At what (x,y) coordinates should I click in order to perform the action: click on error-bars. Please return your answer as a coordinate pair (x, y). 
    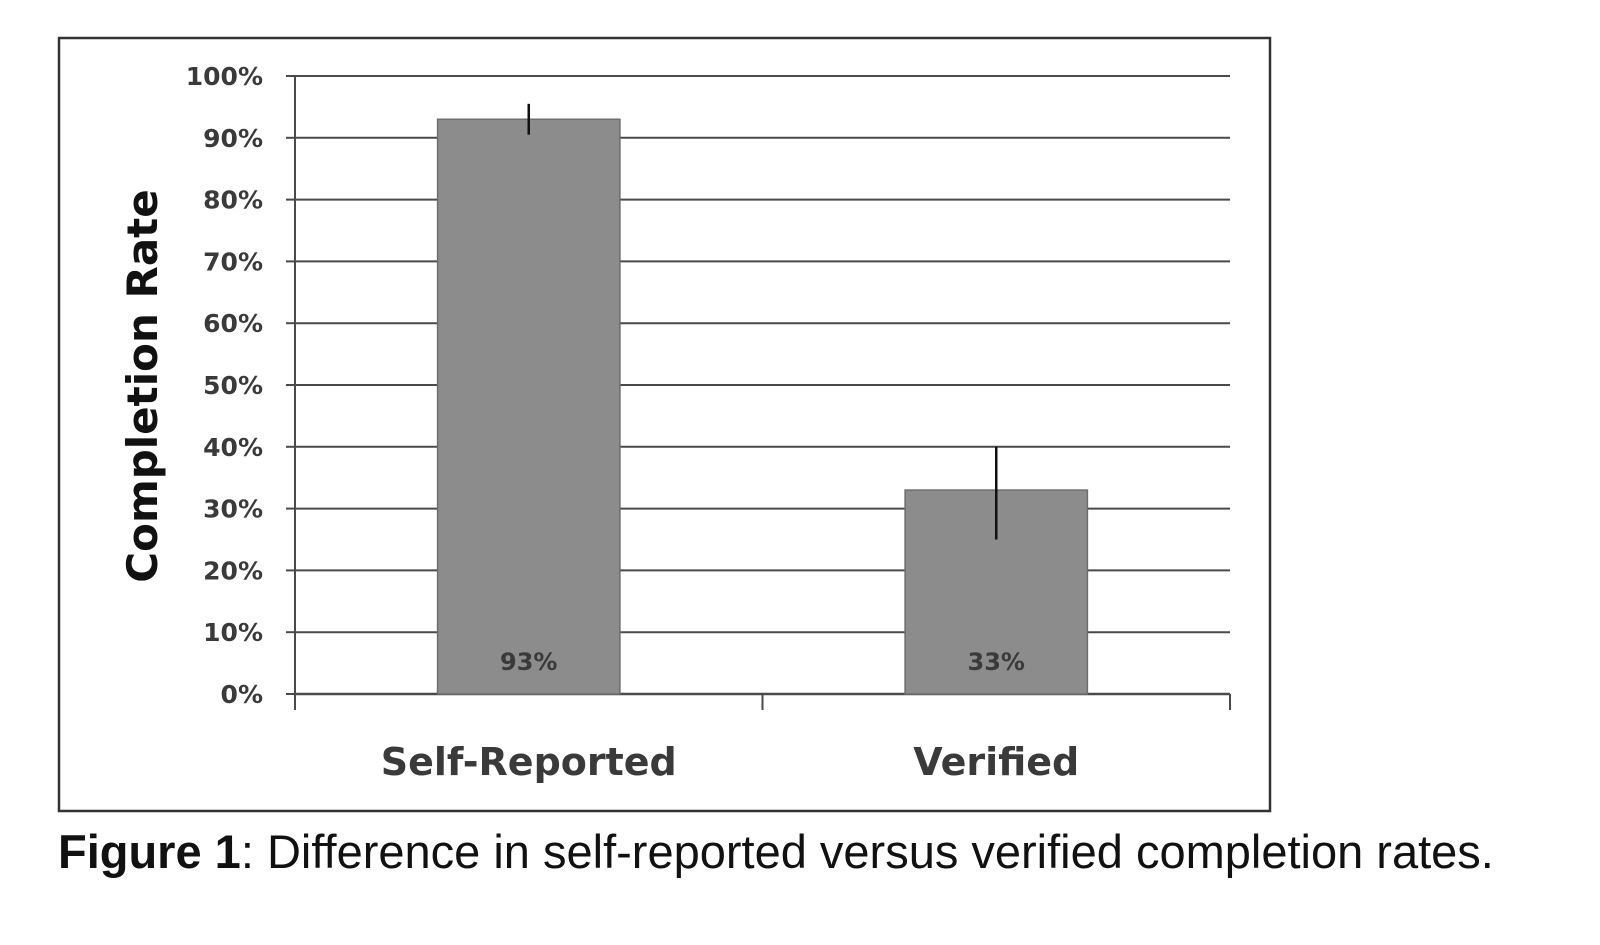
    Looking at the image, I should click on (762, 321).